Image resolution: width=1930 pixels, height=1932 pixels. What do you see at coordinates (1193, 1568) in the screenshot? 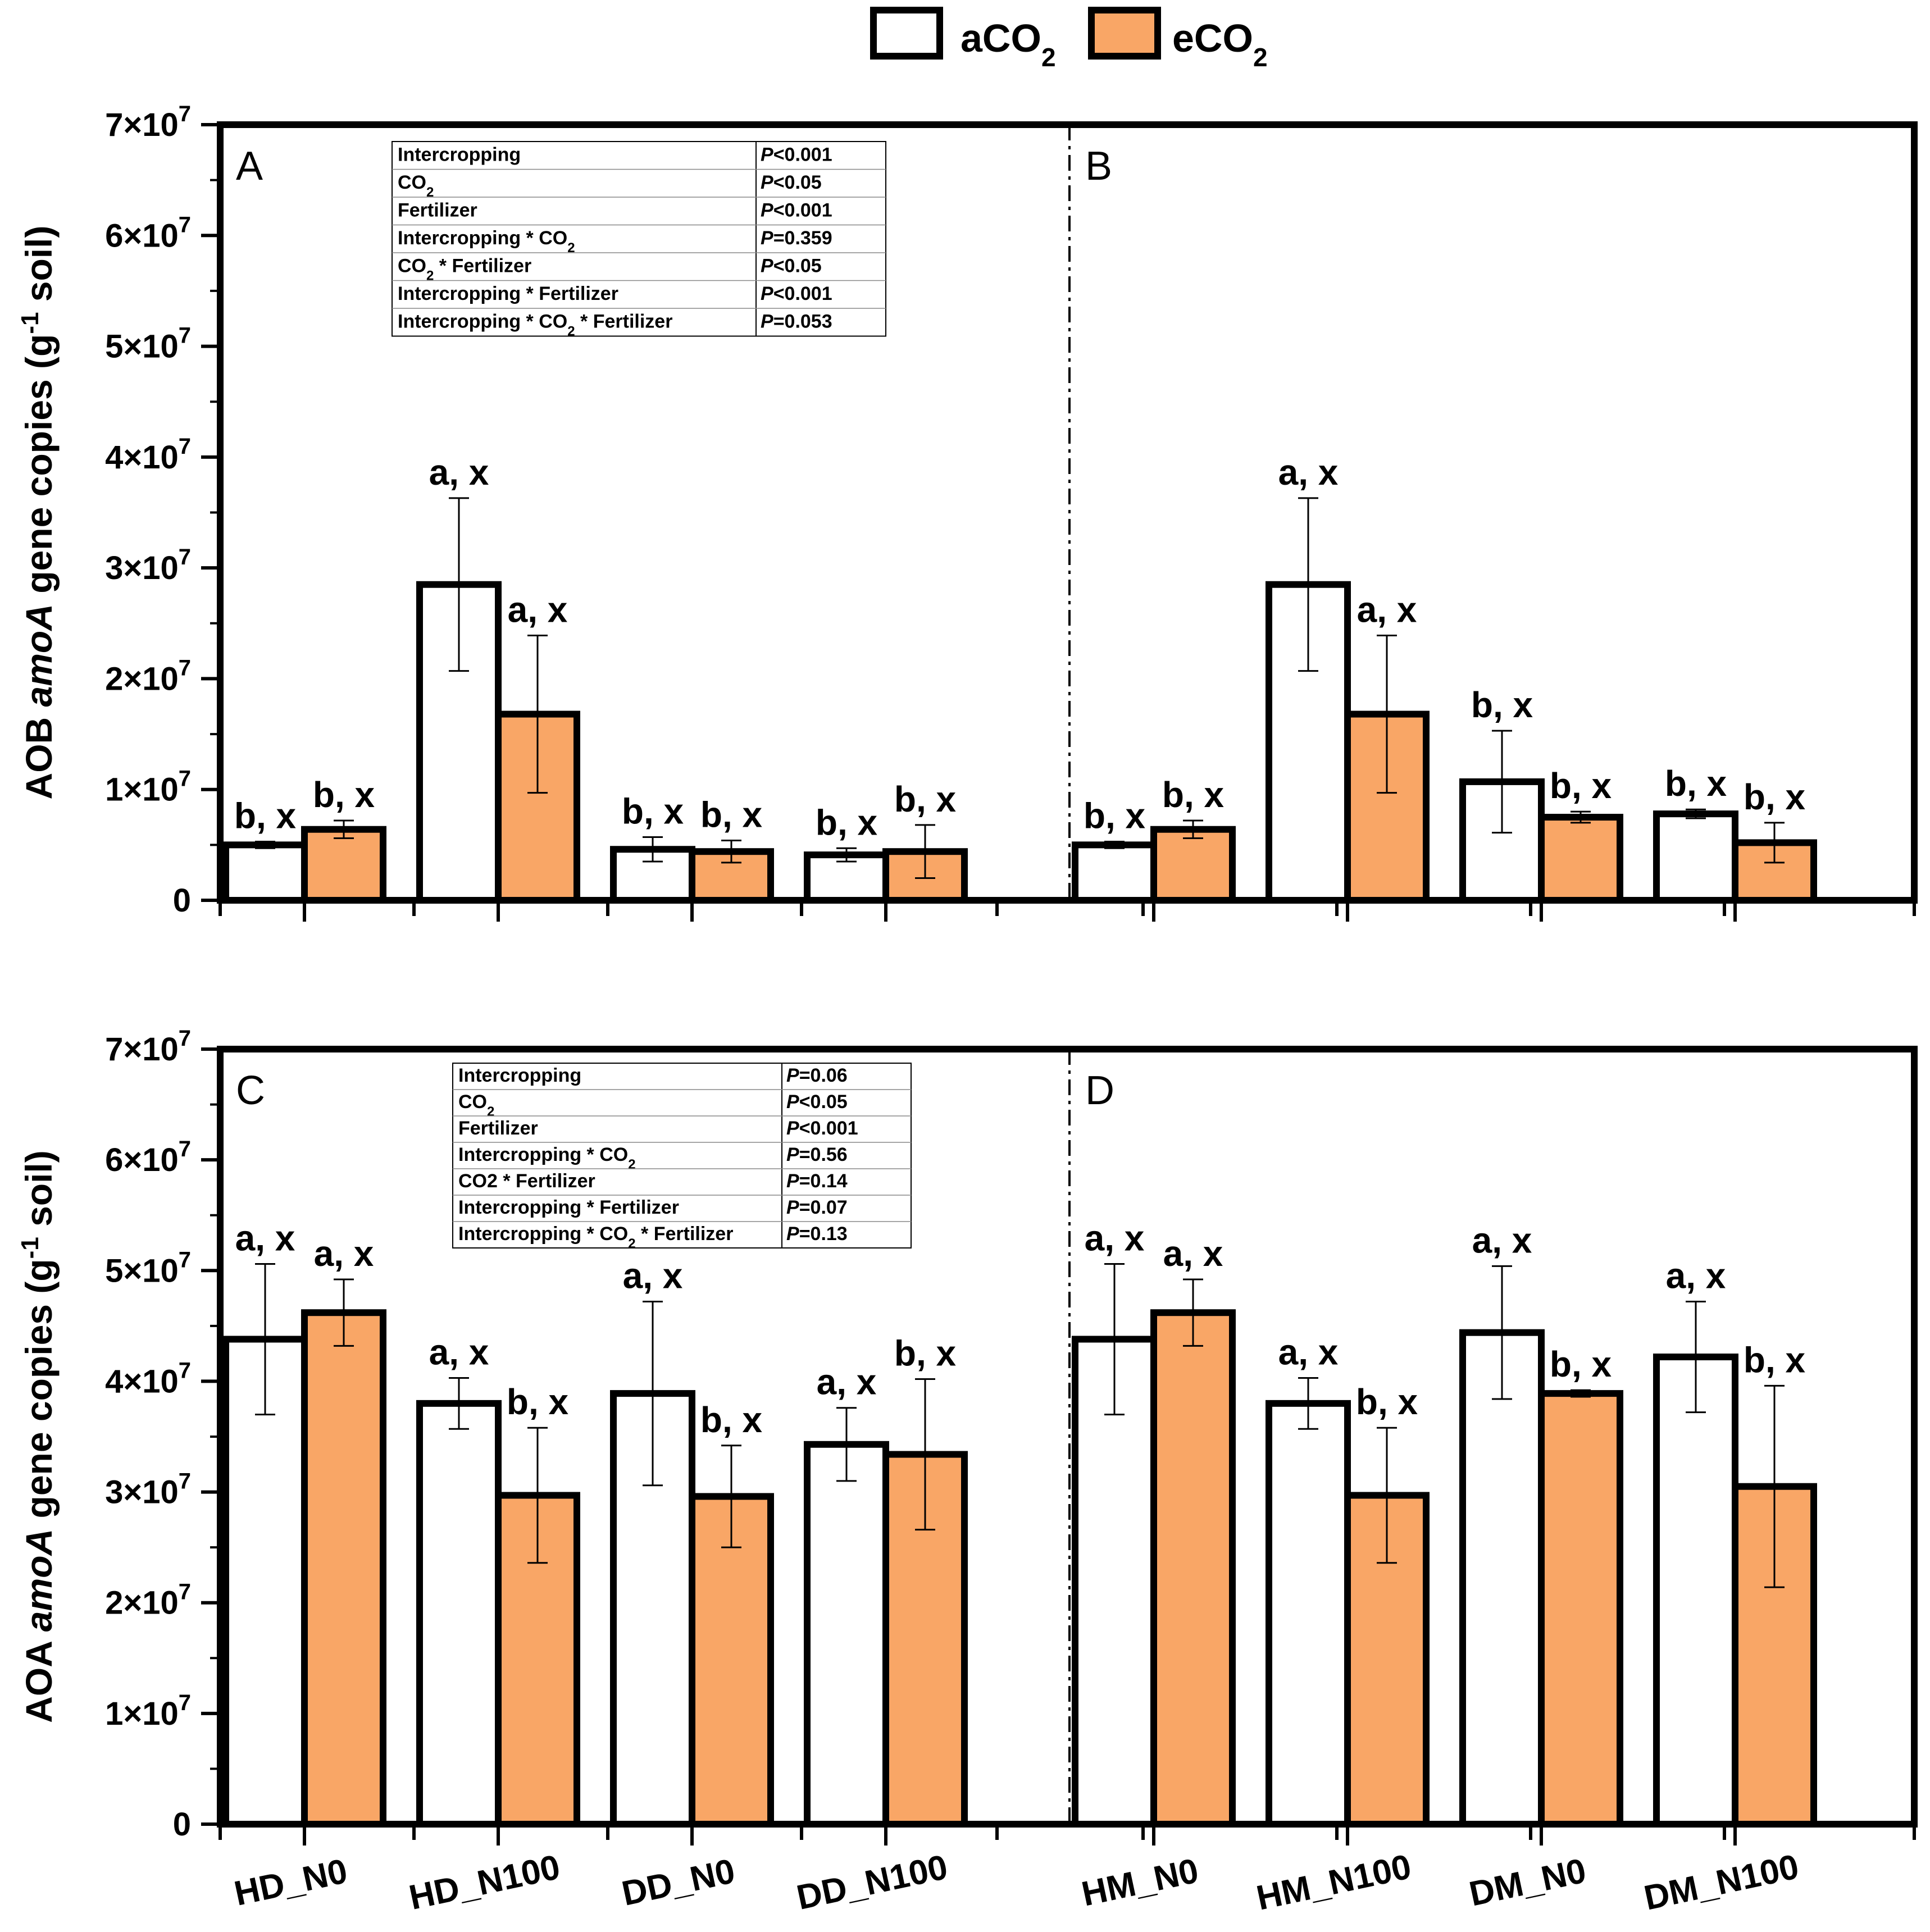
I see `bar-hm_n0-eco2` at bounding box center [1193, 1568].